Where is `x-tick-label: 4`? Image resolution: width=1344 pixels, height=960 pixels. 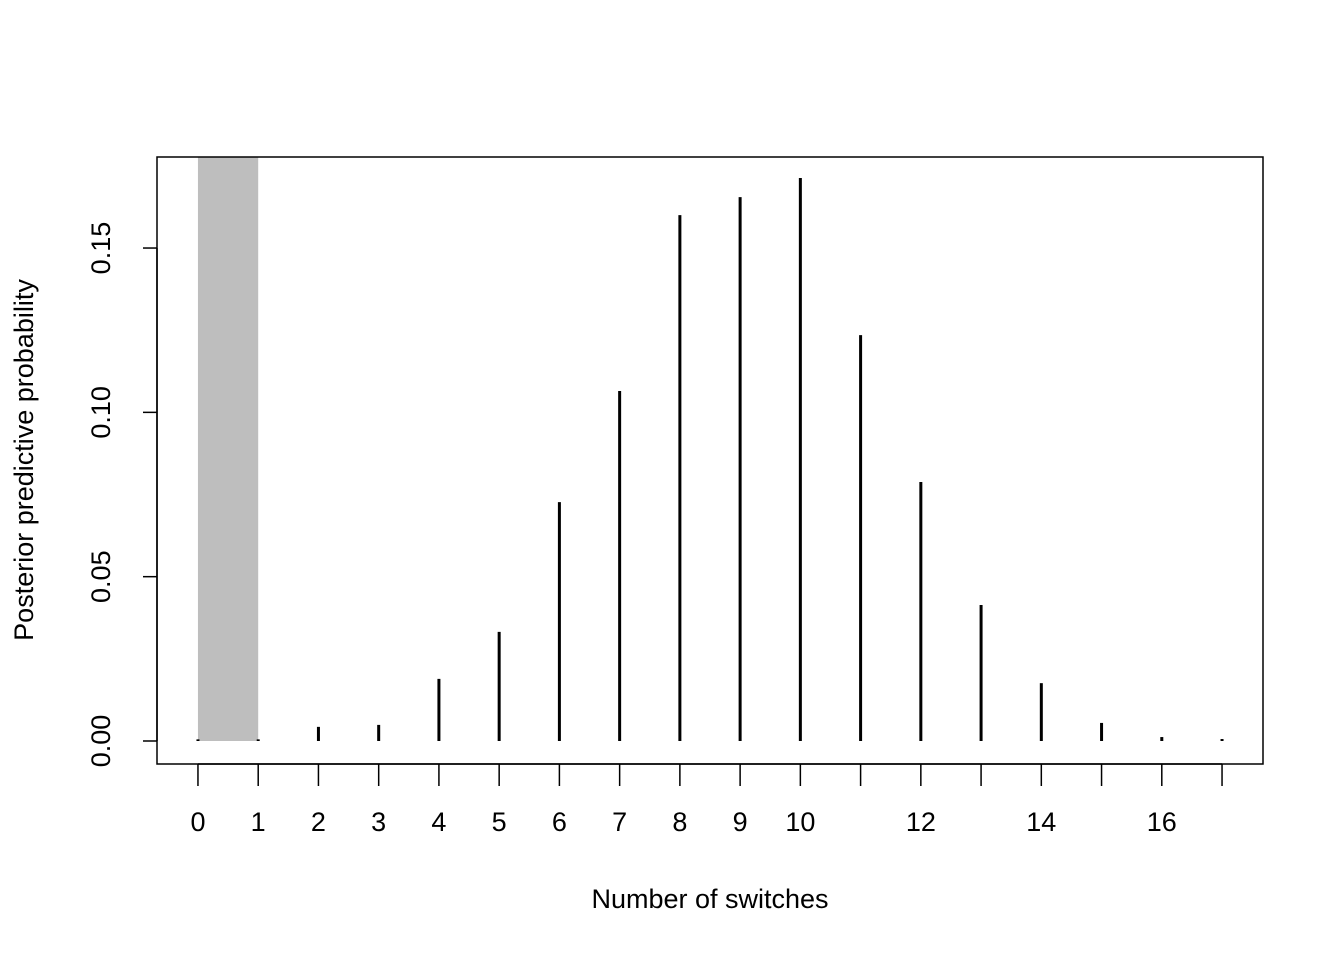 x-tick-label: 4 is located at coordinates (438, 822).